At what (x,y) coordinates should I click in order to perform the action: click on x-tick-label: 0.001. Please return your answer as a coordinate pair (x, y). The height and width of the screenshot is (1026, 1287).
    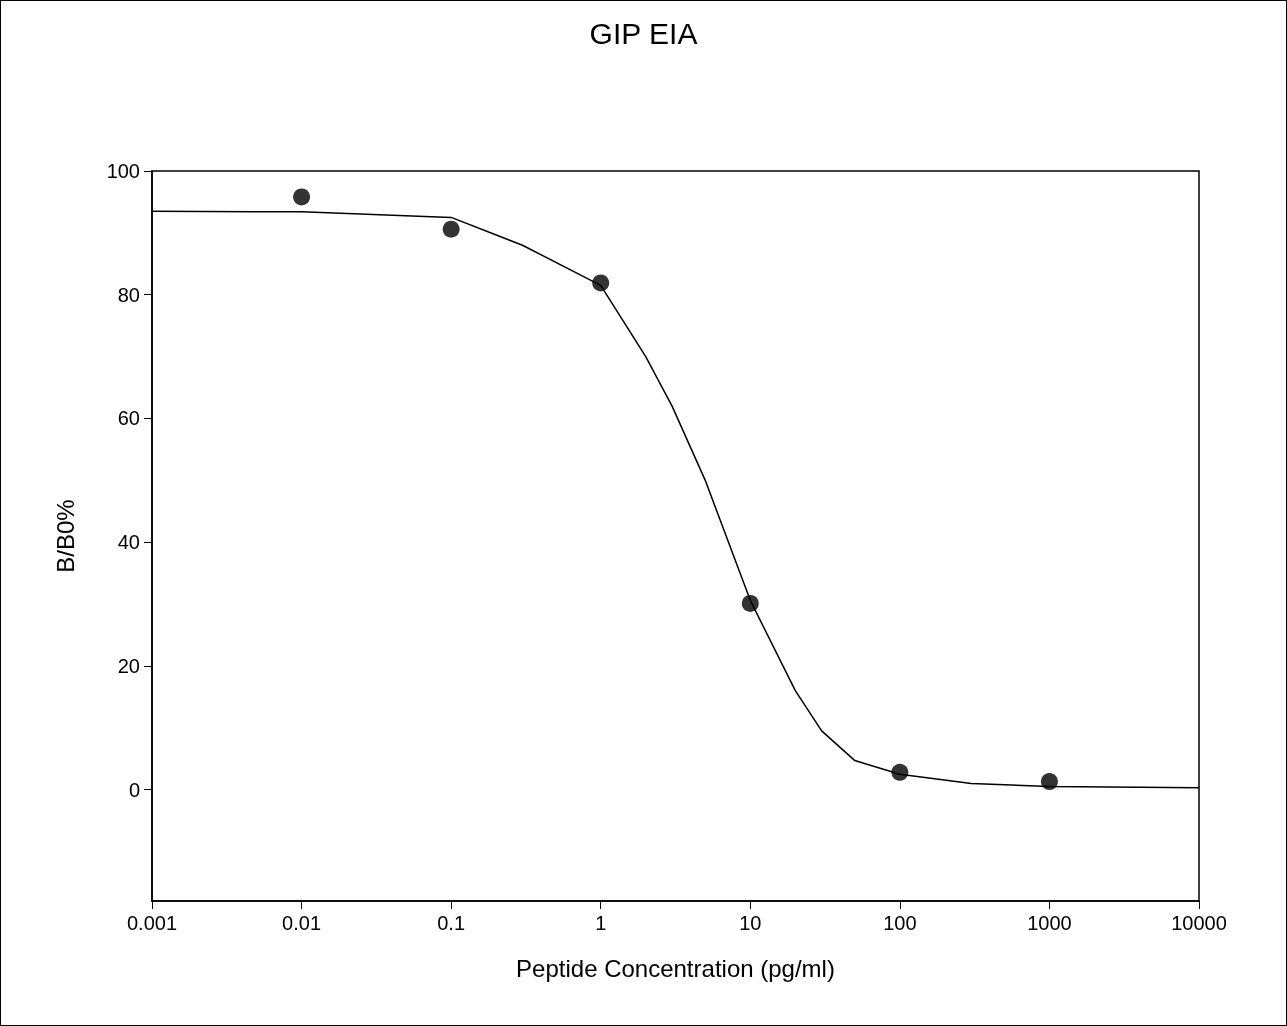
    Looking at the image, I should click on (152, 923).